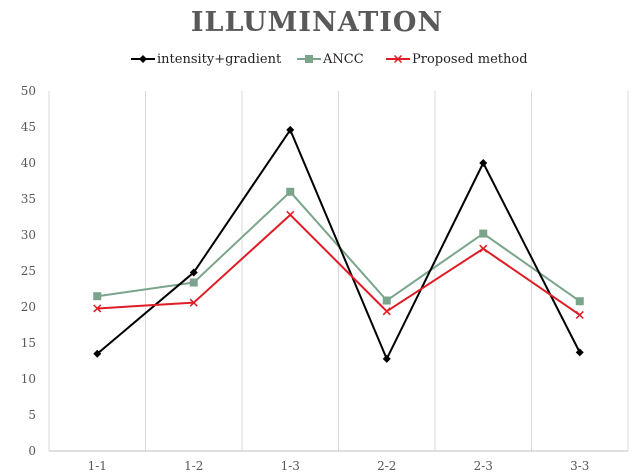  Describe the element at coordinates (32, 451) in the screenshot. I see `y-tick-label: 0` at that location.